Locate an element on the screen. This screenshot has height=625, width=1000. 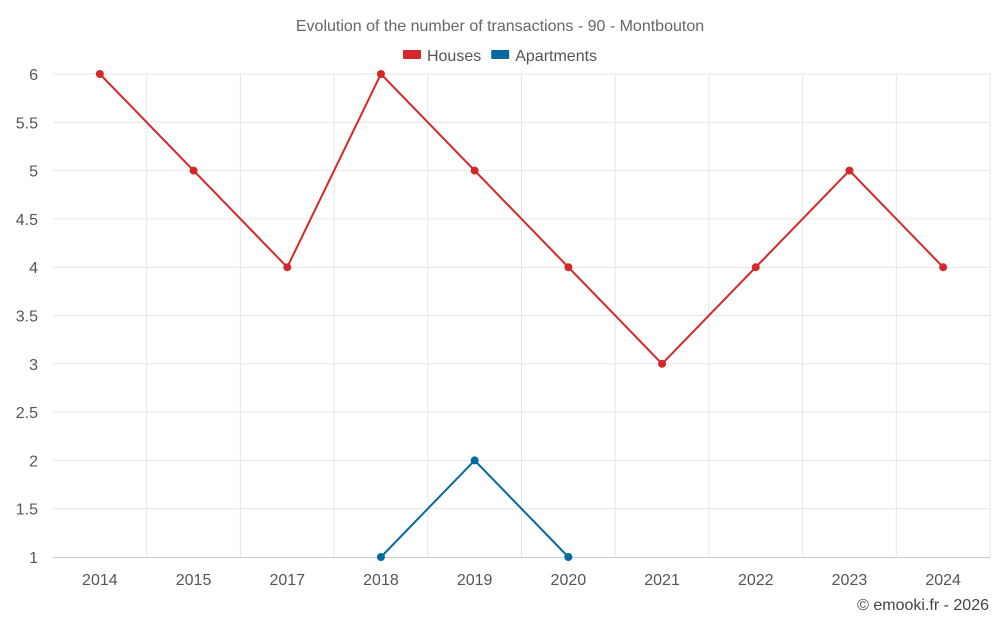
legend-item-apartments: Apartments is located at coordinates (544, 56).